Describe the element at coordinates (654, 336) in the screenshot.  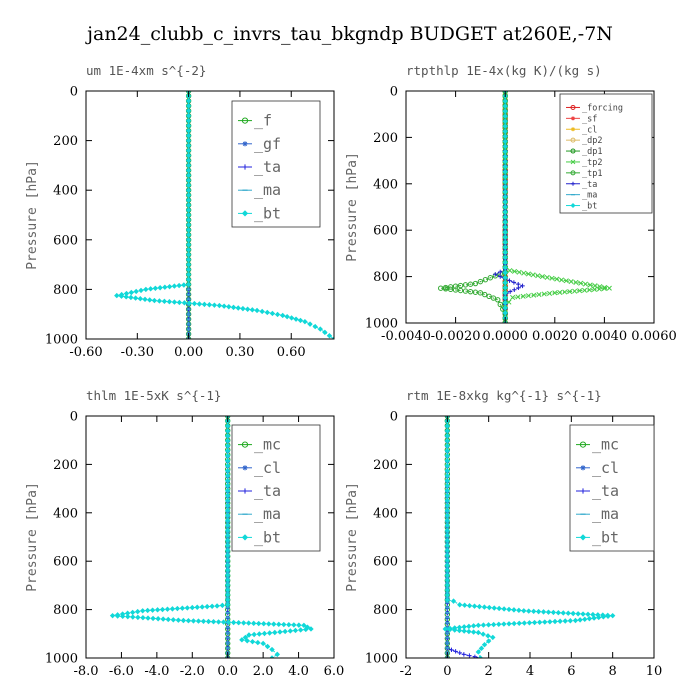
I see `x-tick-label: 0.0060` at that location.